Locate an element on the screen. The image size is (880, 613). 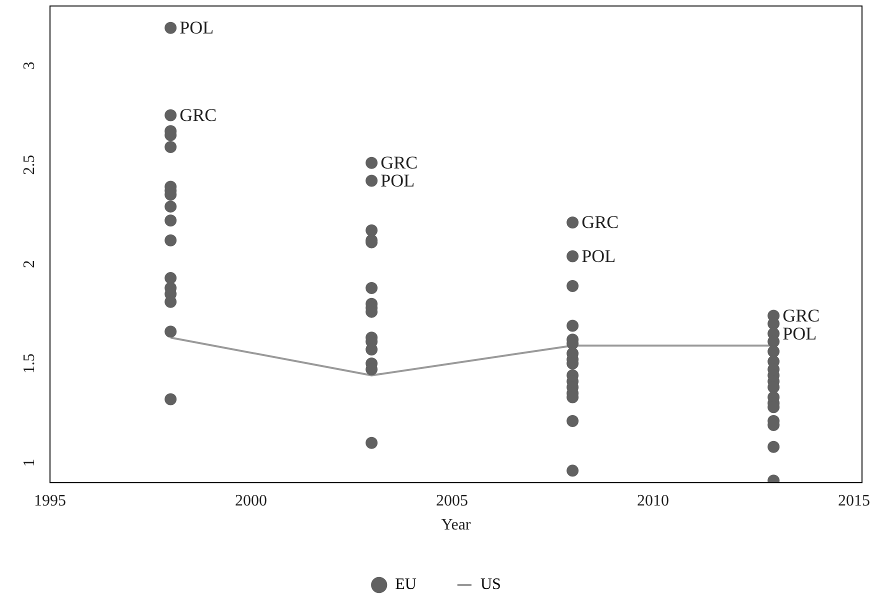
legend-label: US is located at coordinates (490, 585).